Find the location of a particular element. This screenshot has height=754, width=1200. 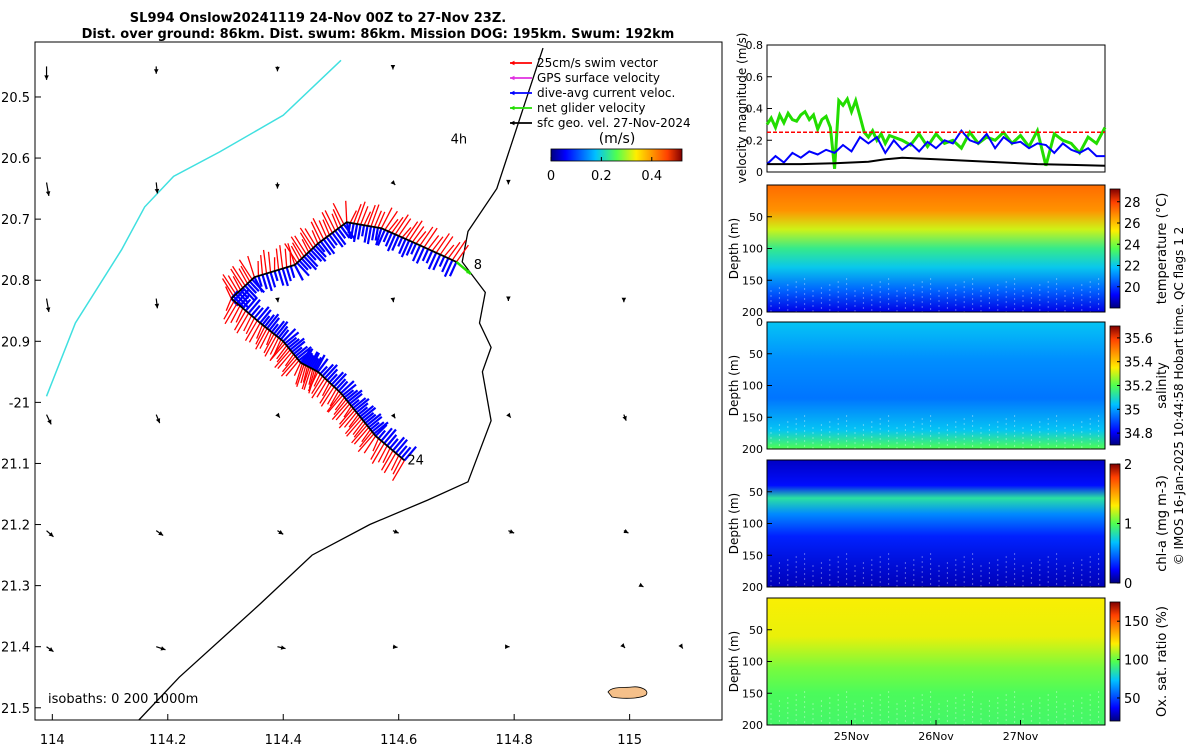

map-xtick-label: 115 is located at coordinates (629, 740).